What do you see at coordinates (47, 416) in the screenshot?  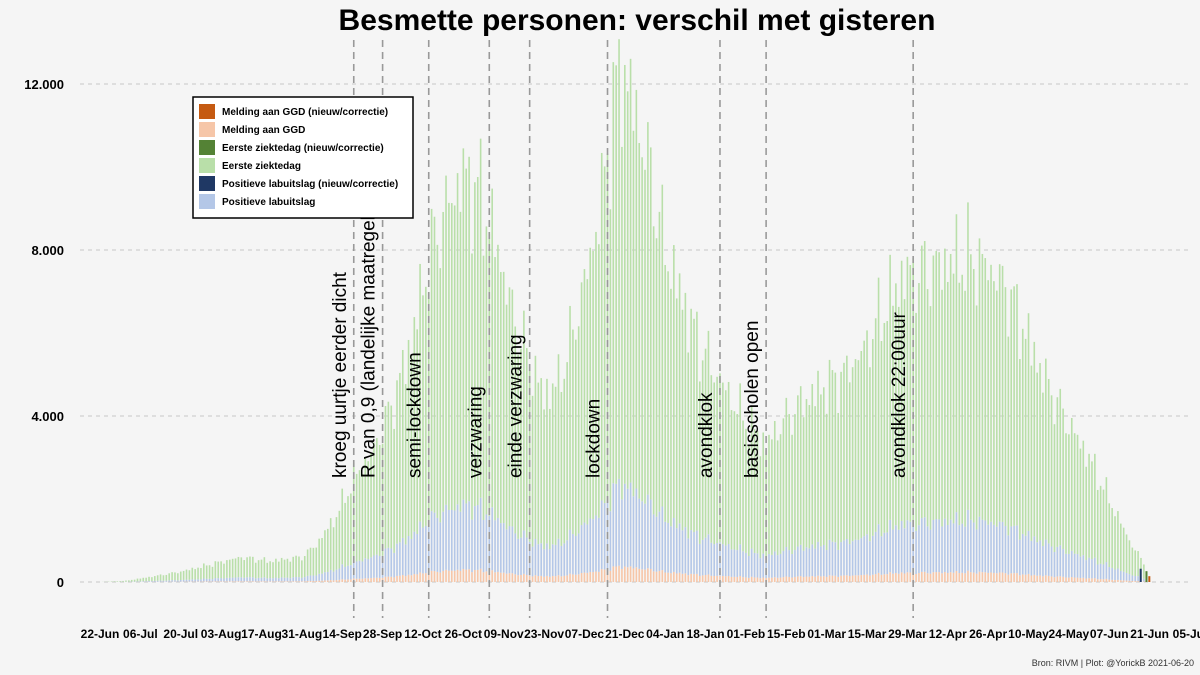 I see `y-tick-label-1: 4.000` at bounding box center [47, 416].